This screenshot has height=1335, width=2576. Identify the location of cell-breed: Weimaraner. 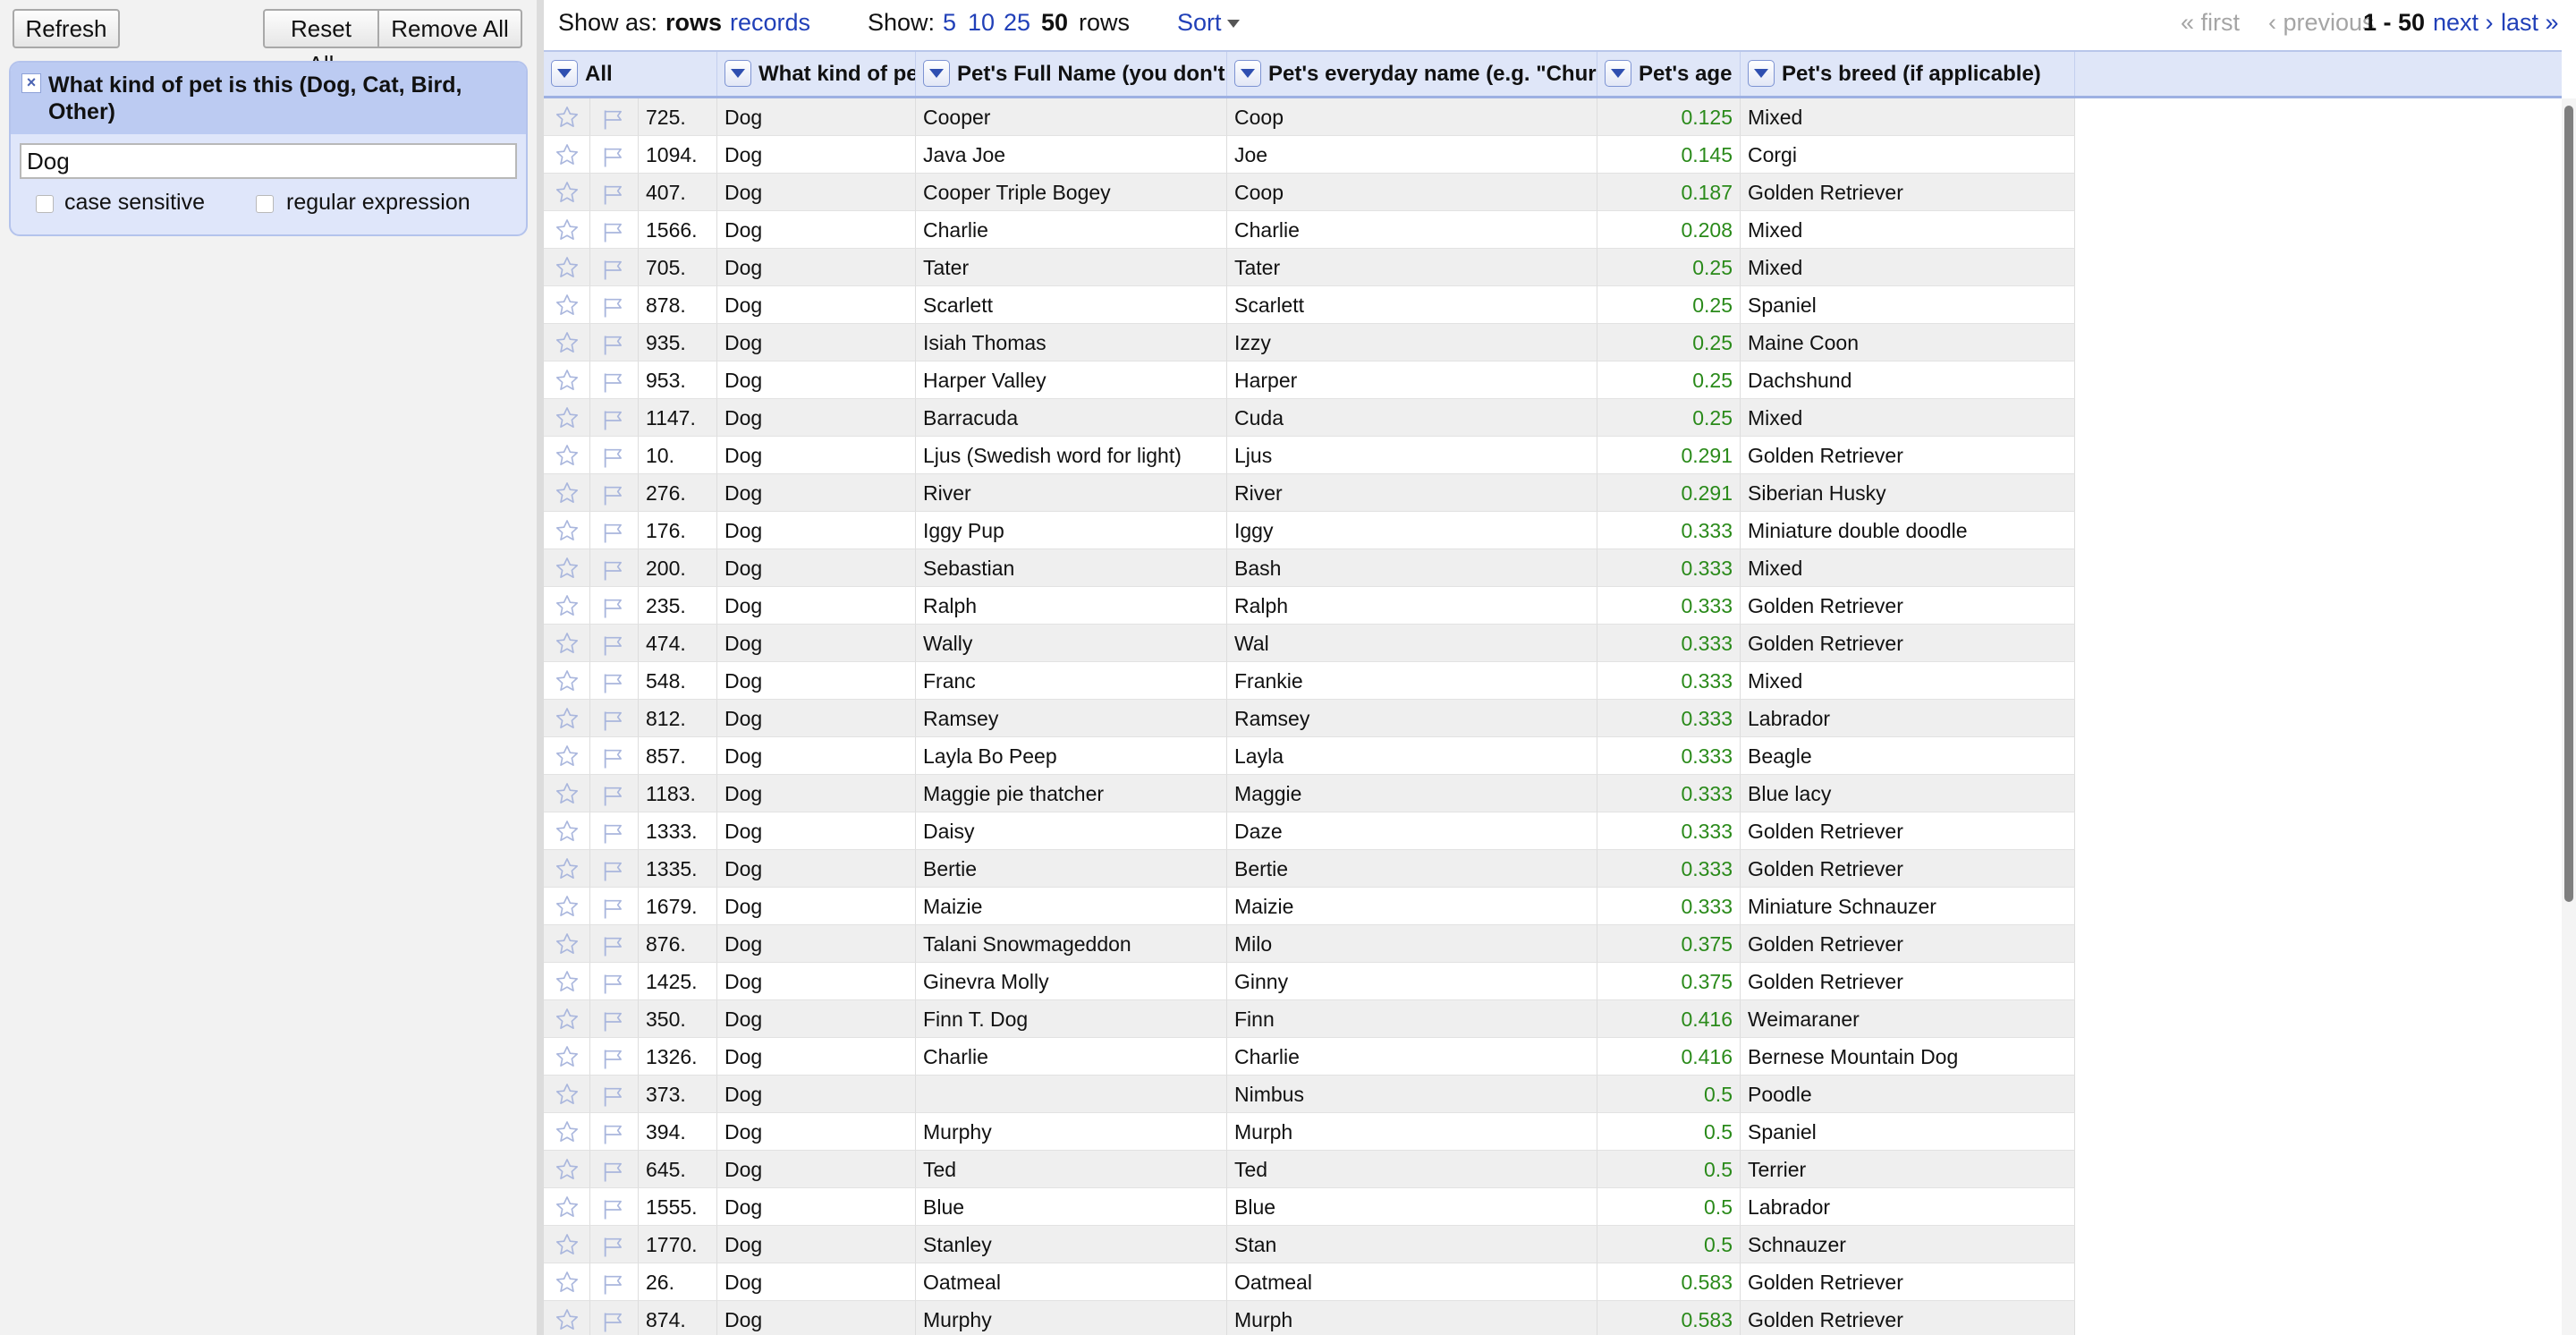
(1908, 1019).